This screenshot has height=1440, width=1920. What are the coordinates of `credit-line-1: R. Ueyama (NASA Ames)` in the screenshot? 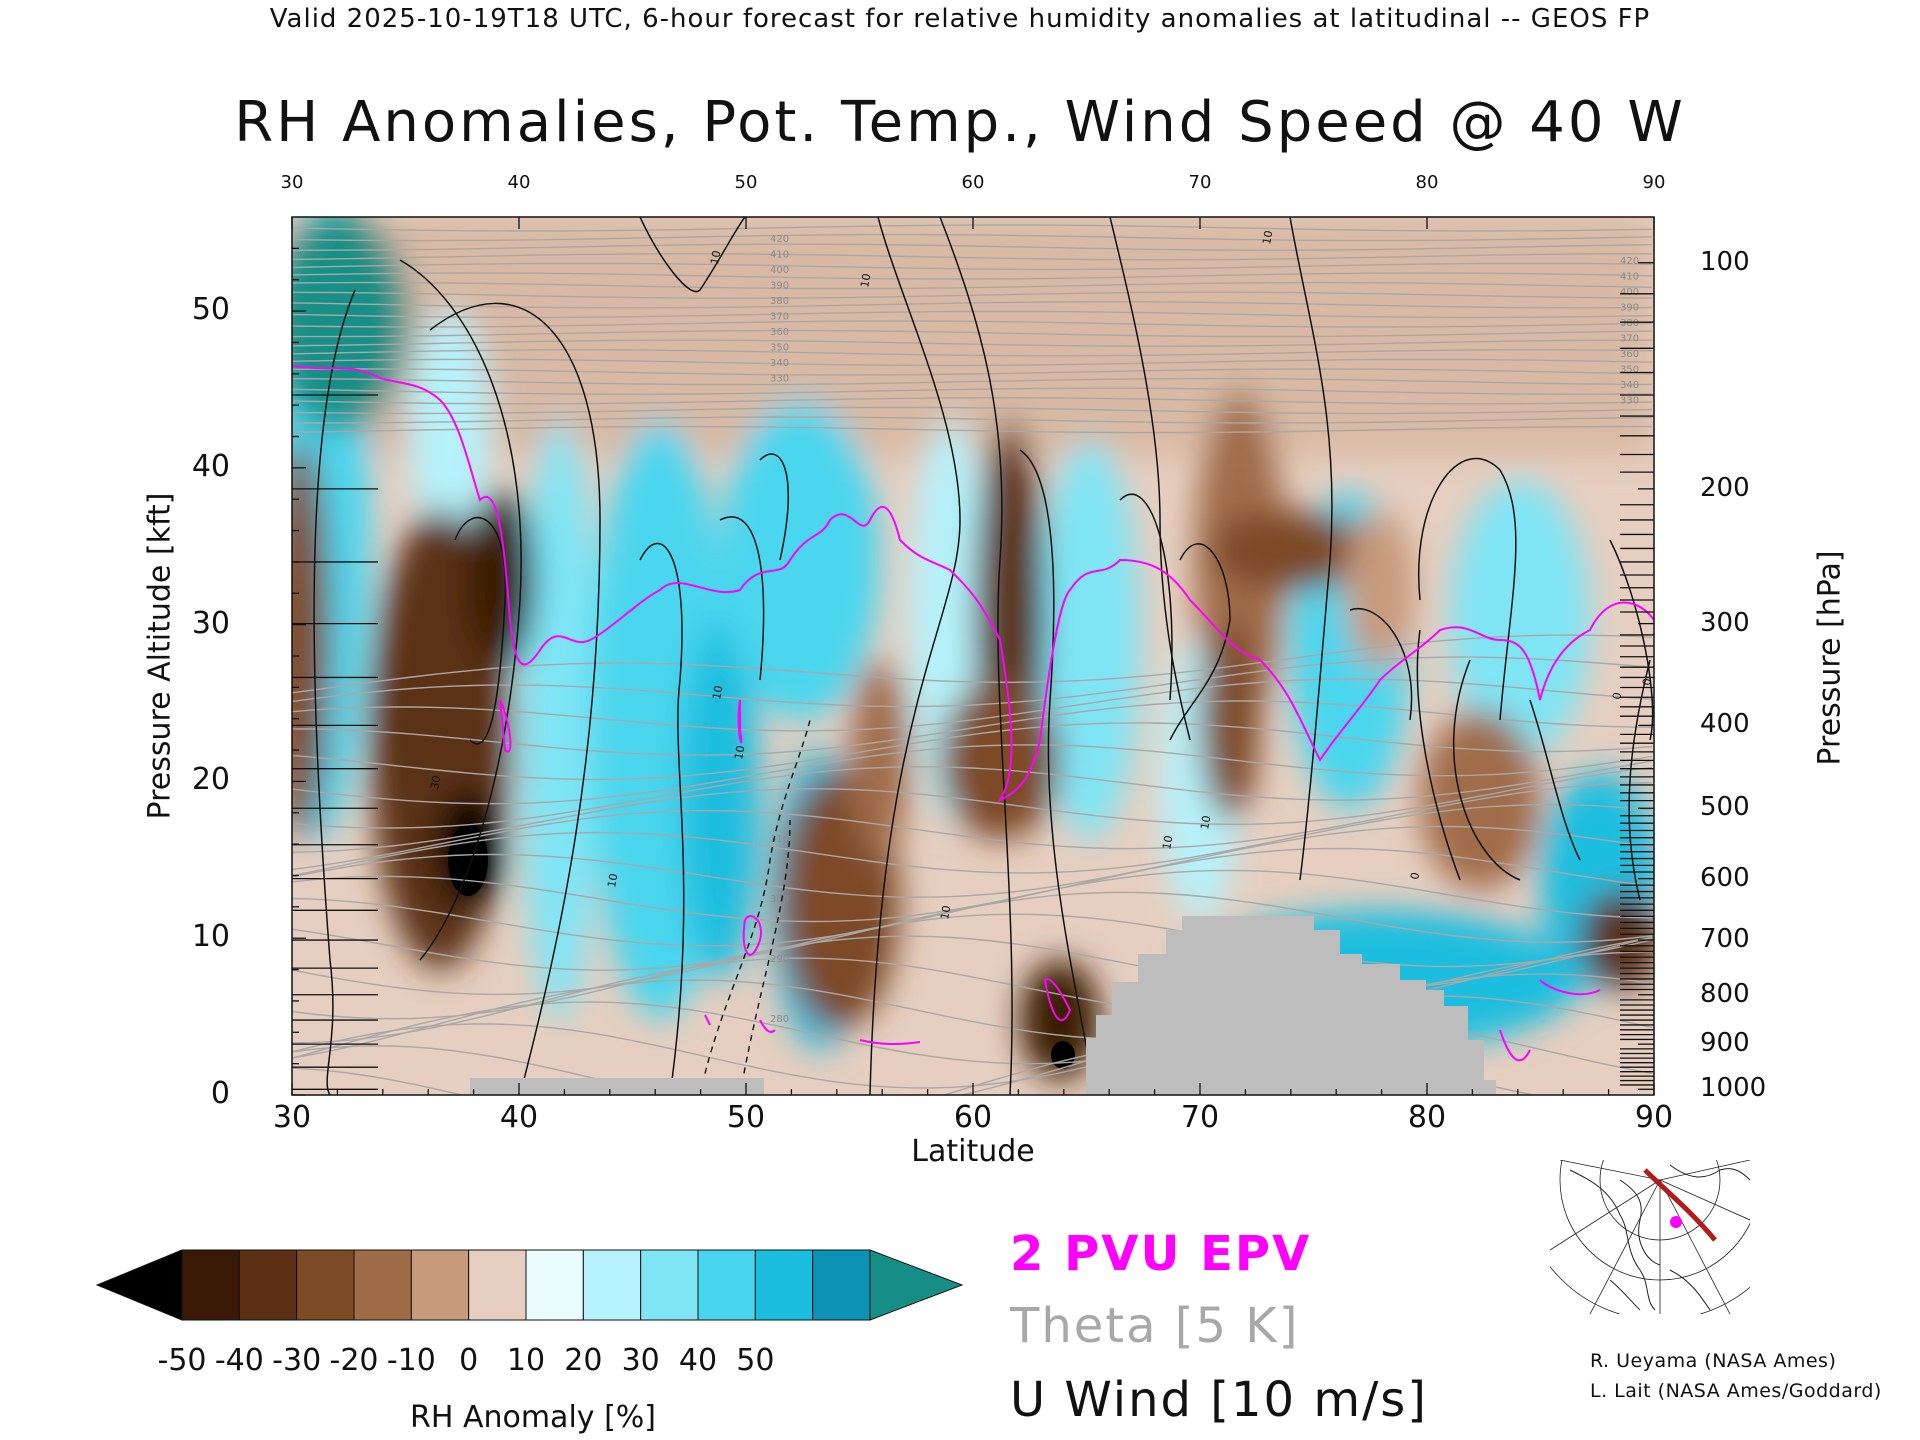 It's located at (1713, 1361).